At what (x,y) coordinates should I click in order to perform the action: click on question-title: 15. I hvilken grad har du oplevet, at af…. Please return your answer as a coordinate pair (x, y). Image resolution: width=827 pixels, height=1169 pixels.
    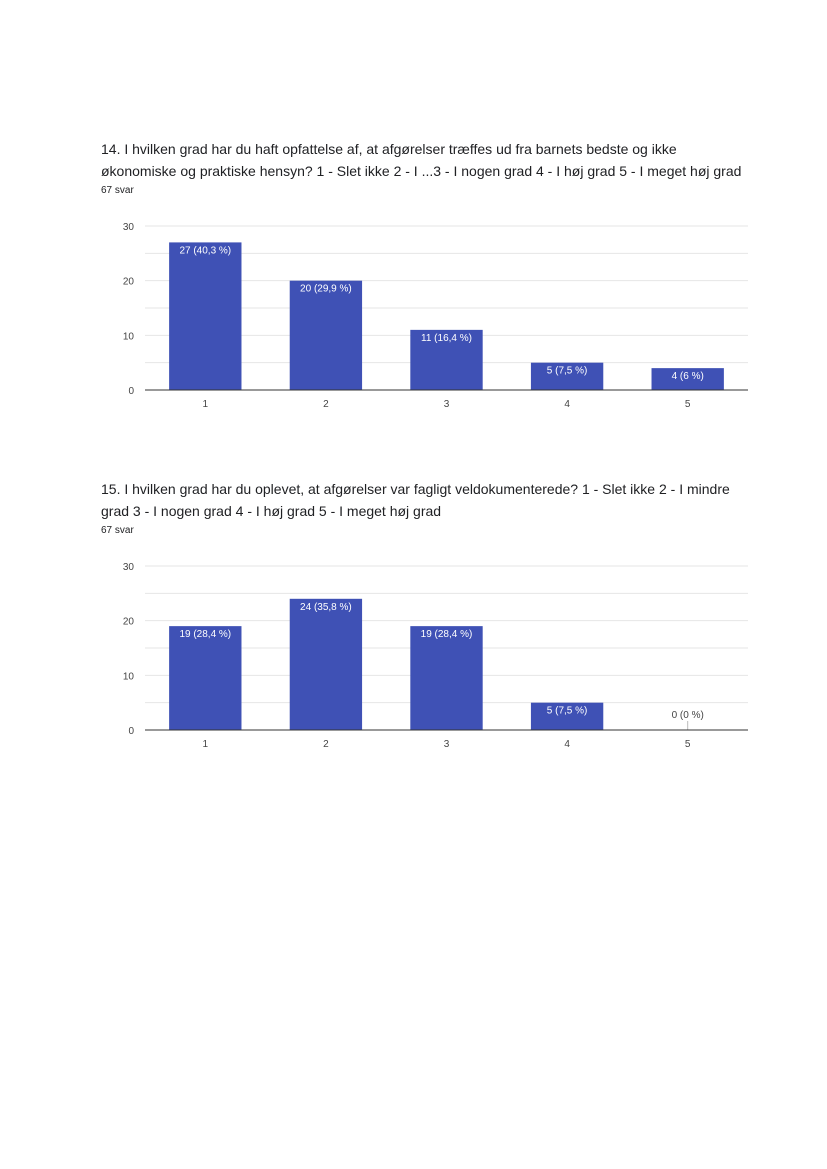
    Looking at the image, I should click on (415, 500).